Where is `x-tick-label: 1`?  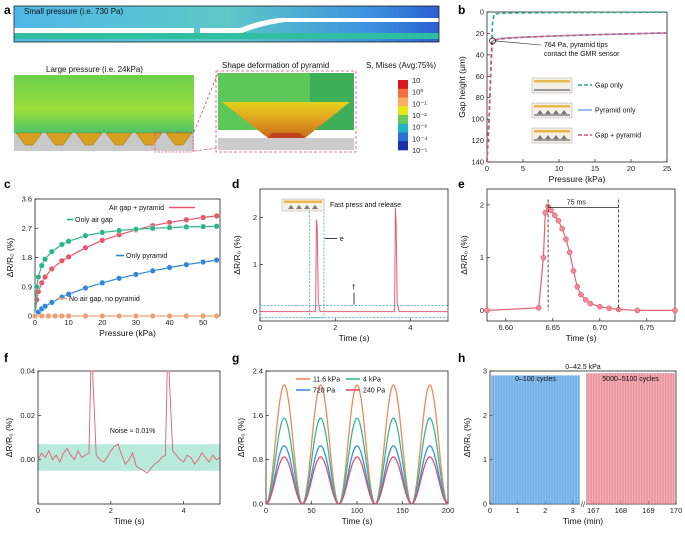
x-tick-label: 1 is located at coordinates (517, 510).